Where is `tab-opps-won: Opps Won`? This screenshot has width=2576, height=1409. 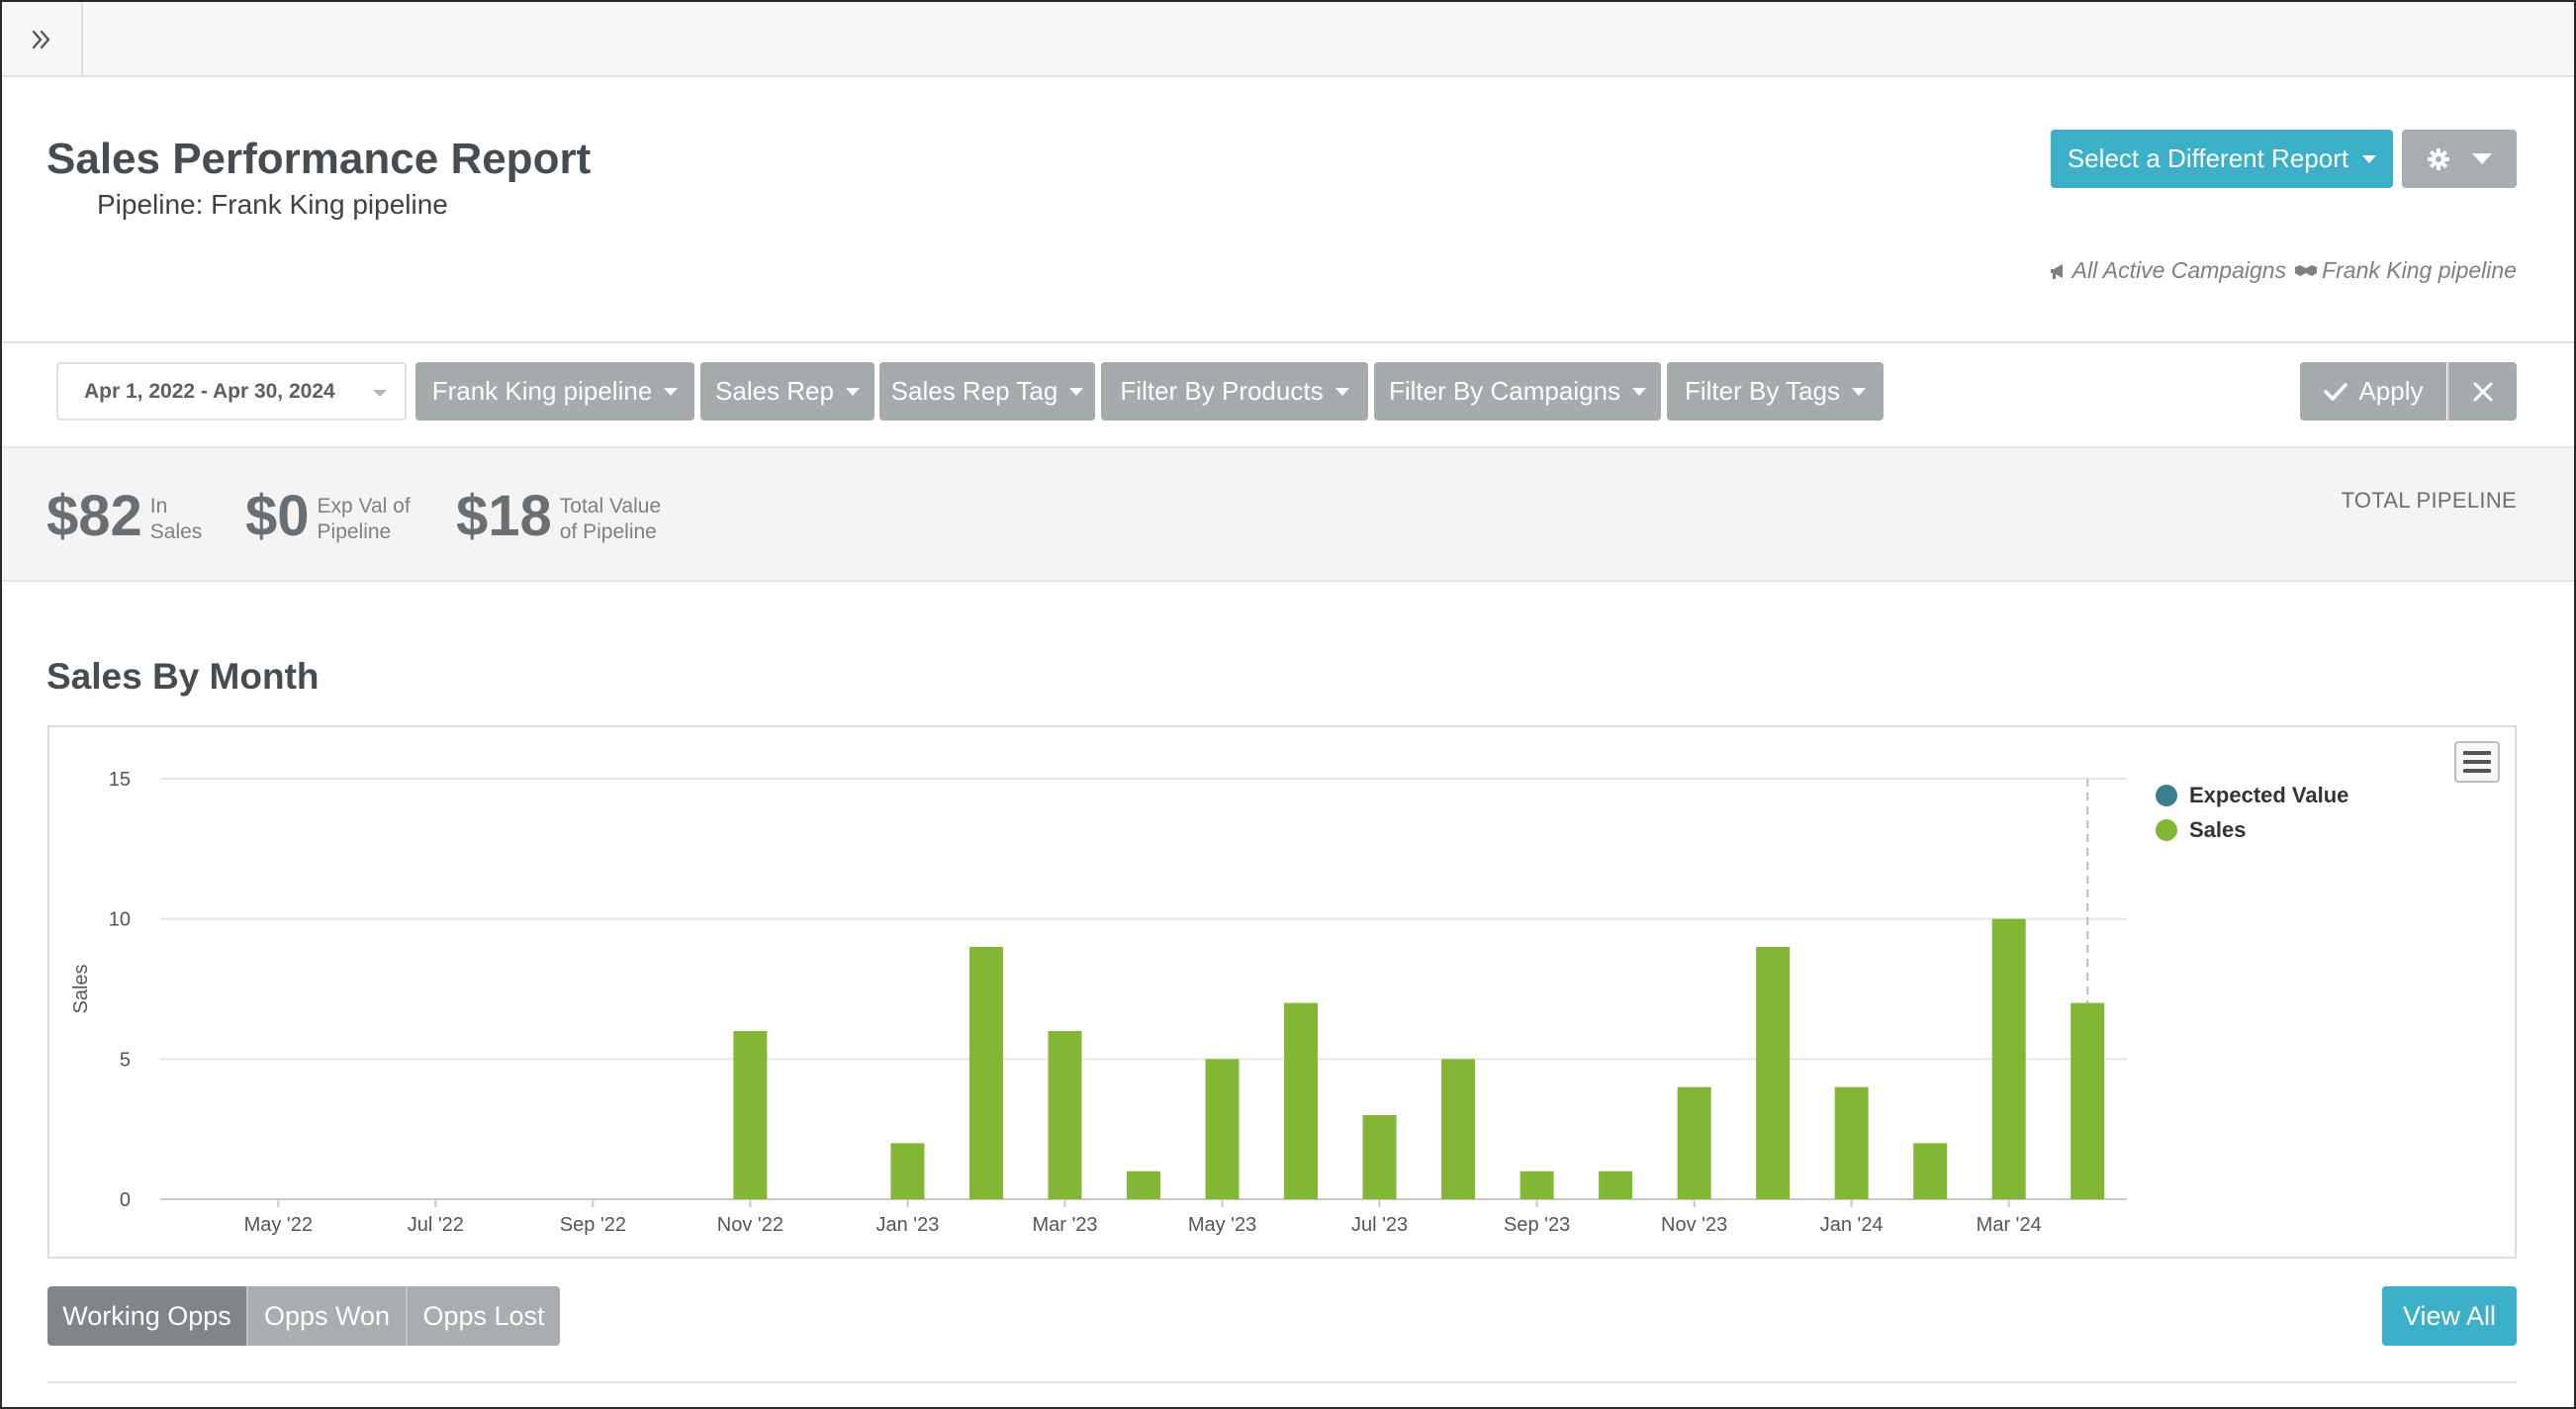
tab-opps-won: Opps Won is located at coordinates (328, 1316).